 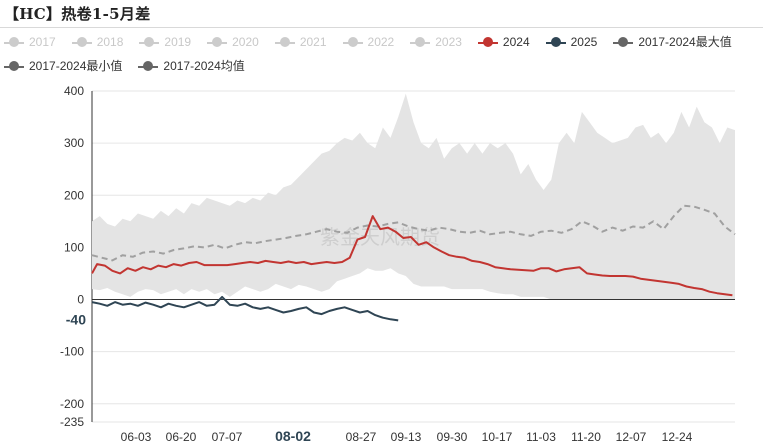 What do you see at coordinates (497, 437) in the screenshot?
I see `x-tick-label: 10-17` at bounding box center [497, 437].